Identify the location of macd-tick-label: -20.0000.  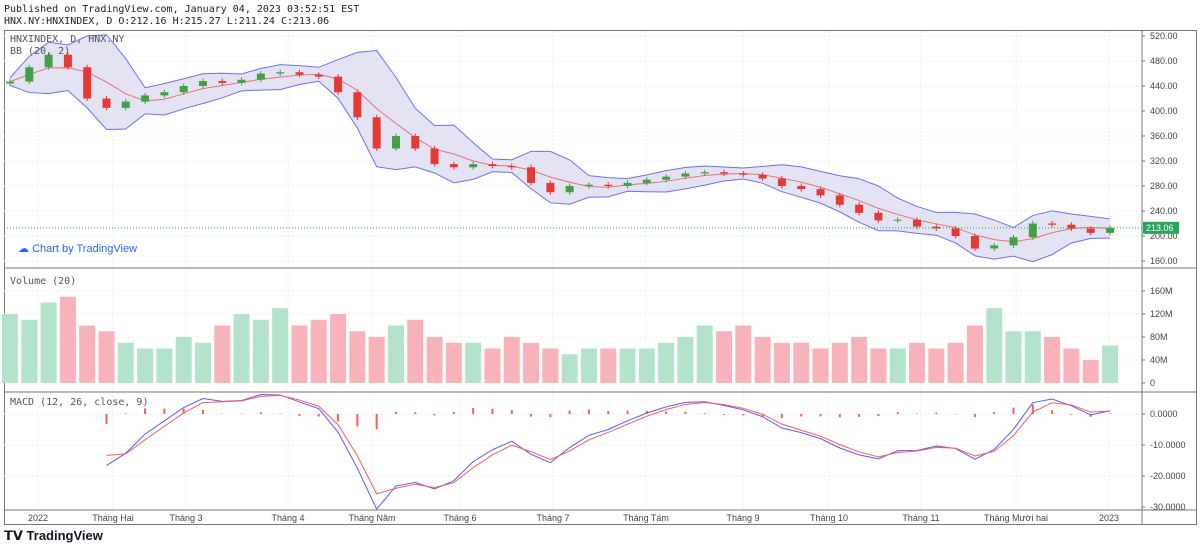
(1168, 476).